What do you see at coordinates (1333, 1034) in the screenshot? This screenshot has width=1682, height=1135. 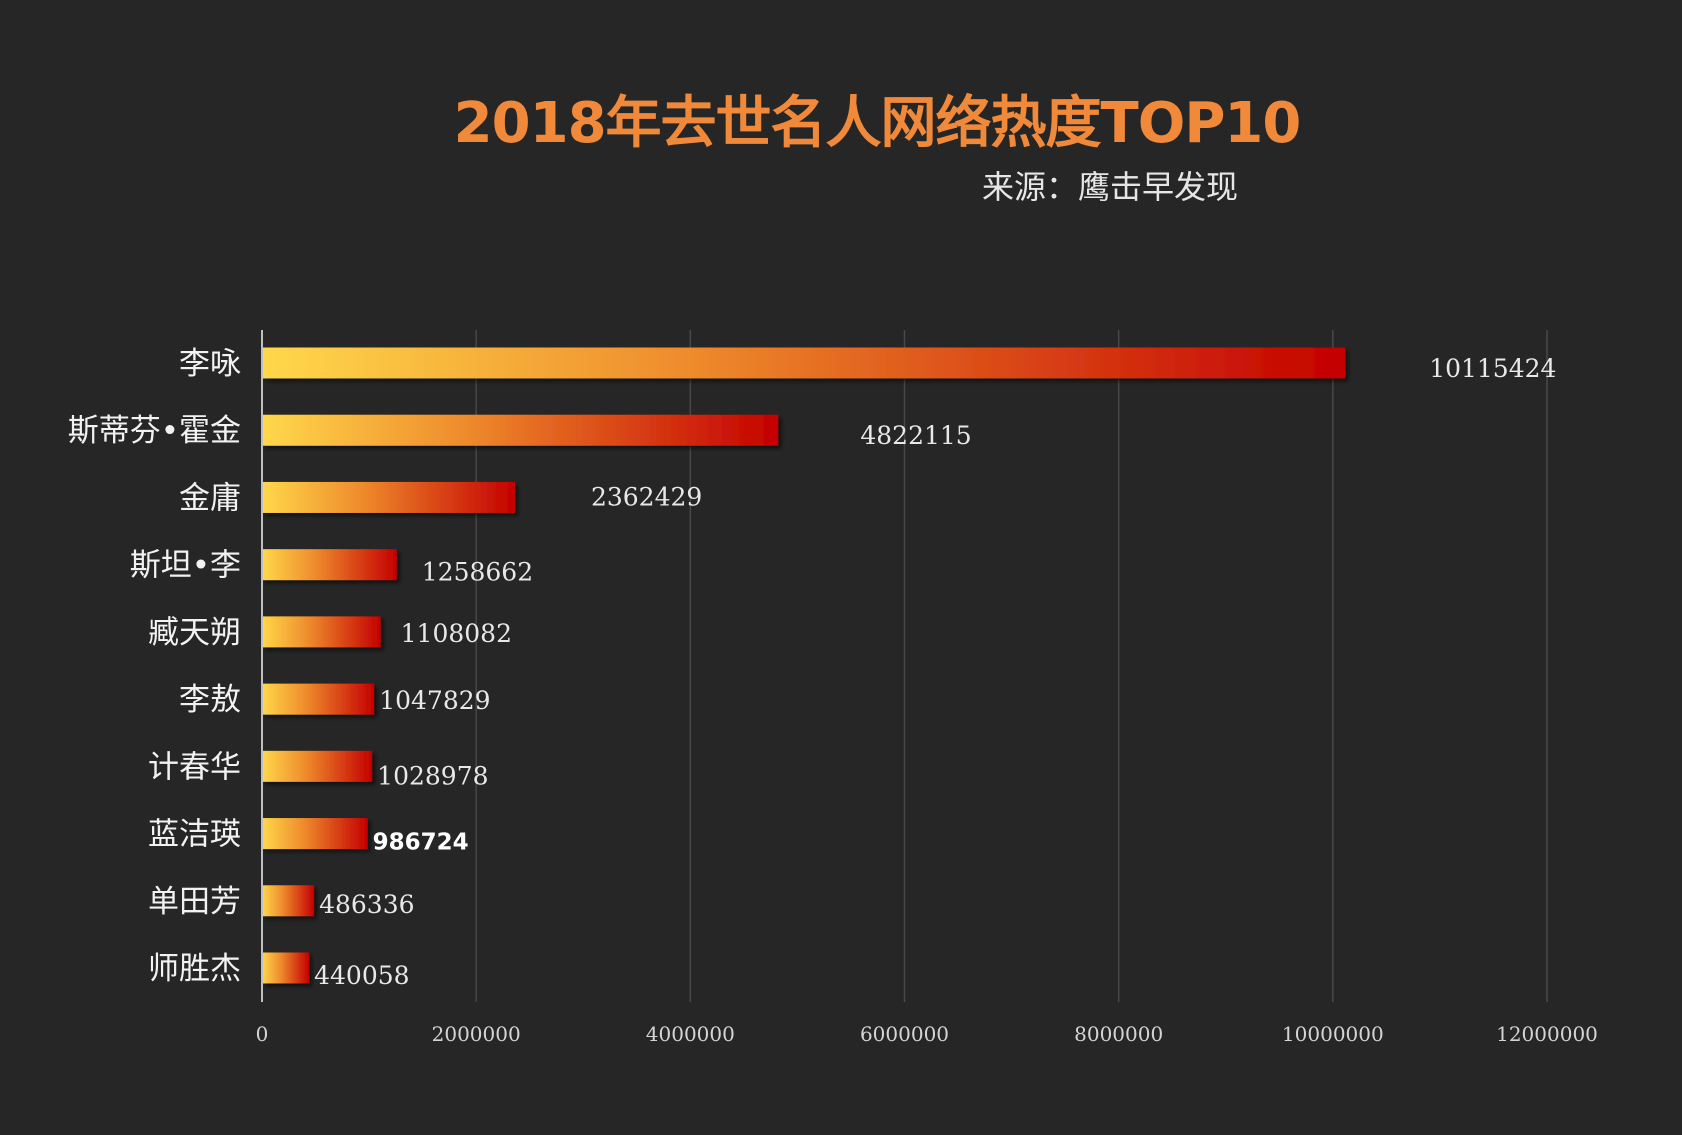 I see `x-tick-label: 10000000` at bounding box center [1333, 1034].